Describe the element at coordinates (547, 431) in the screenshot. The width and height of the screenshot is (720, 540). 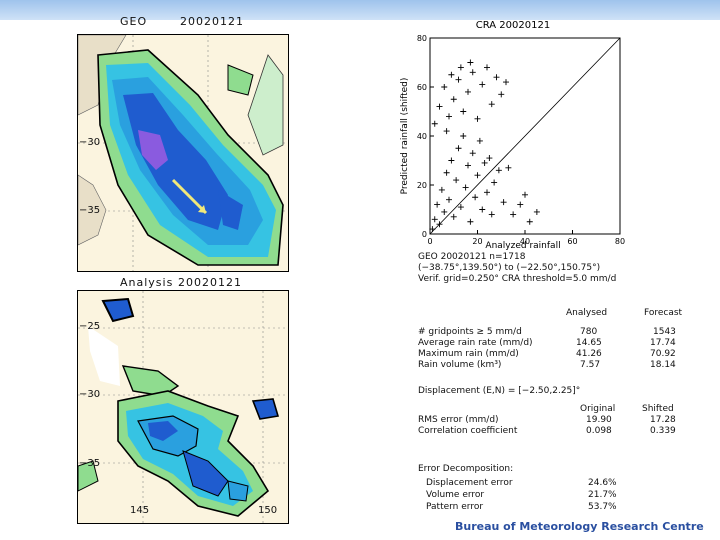
I see `table-row: Correlation coefficient 0.098 0.339` at that location.